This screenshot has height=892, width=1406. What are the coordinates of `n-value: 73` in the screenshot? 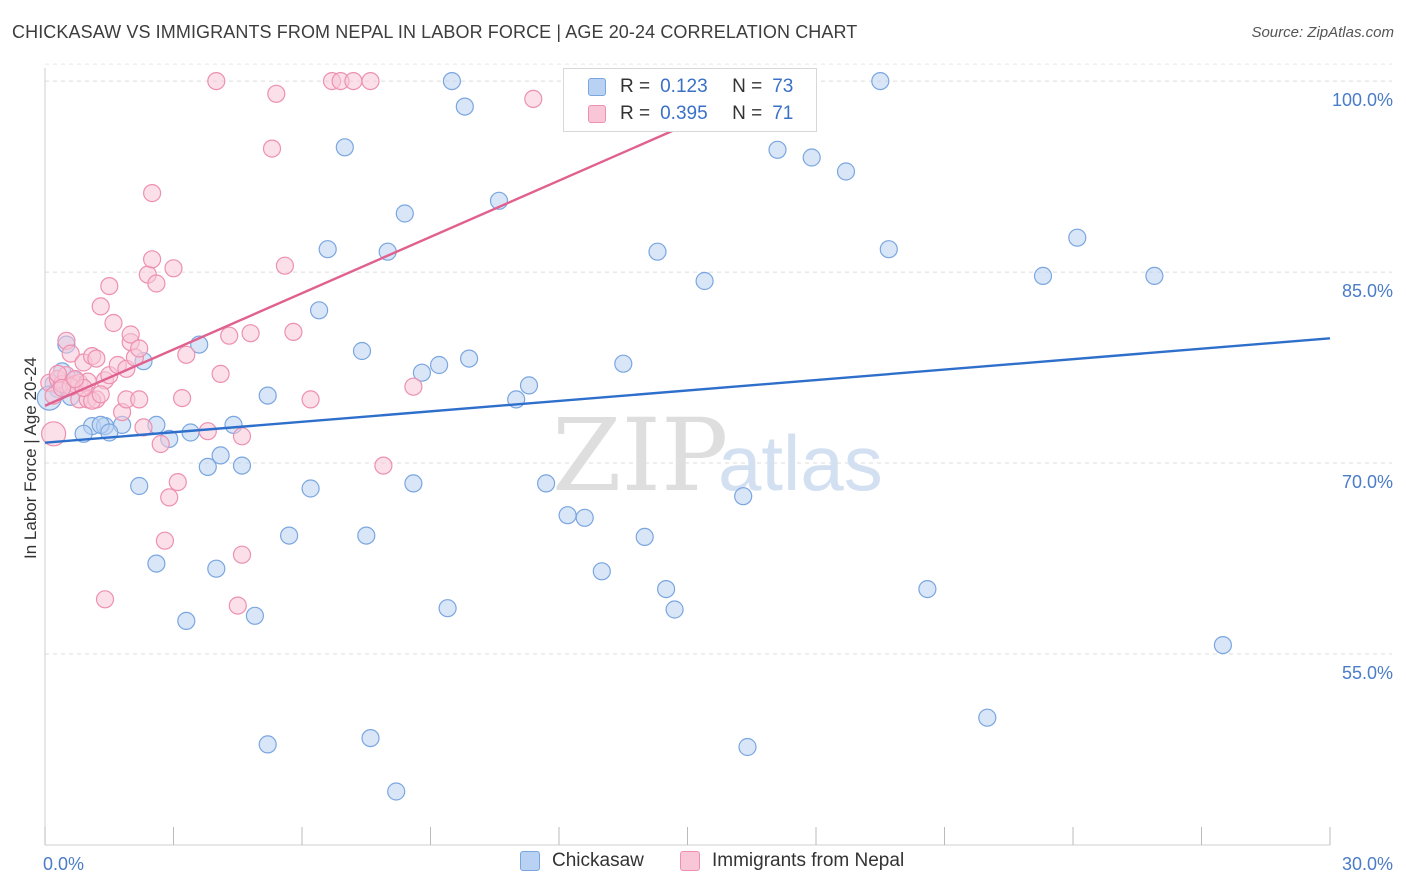 It's located at (783, 86).